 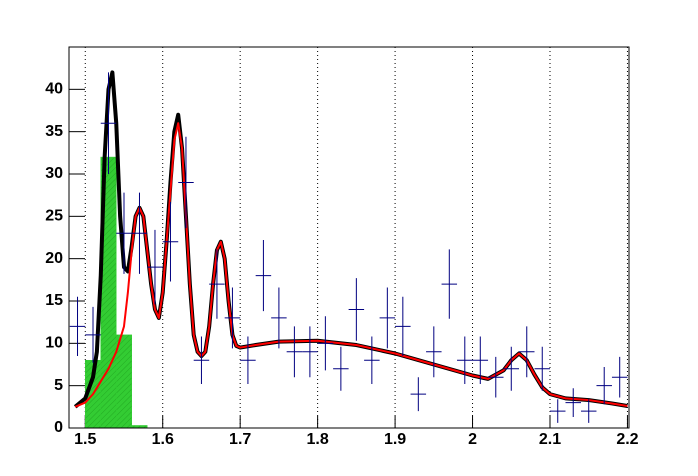 I want to click on x-tick-label: 1.7, so click(x=240, y=439).